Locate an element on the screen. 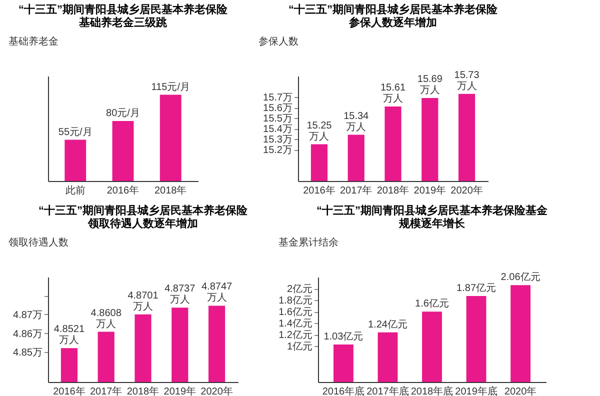 The height and width of the screenshot is (396, 600). data-label: 4.8701万人 is located at coordinates (143, 301).